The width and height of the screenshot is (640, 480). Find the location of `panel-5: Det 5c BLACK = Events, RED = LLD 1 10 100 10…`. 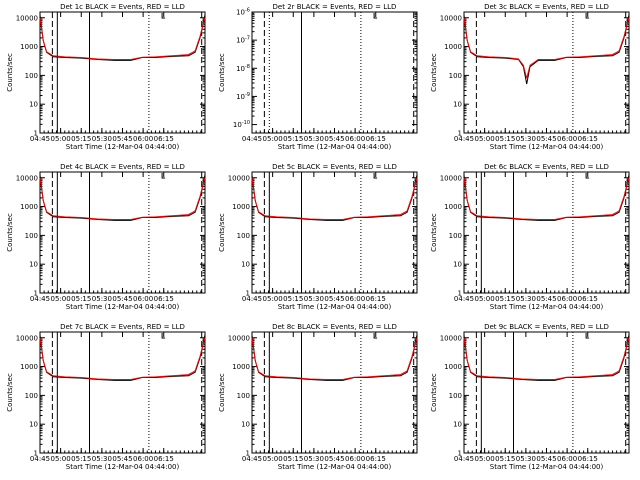

panel-5: Det 5c BLACK = Events, RED = LLD 1 10 100 10… is located at coordinates (318, 237).